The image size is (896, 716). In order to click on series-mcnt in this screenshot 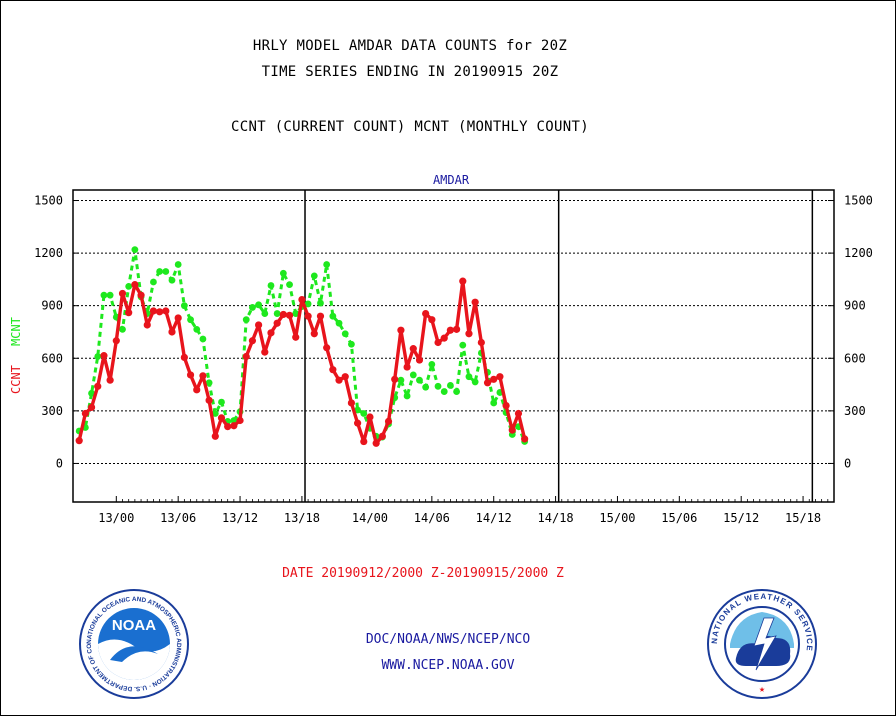, I will do `click(302, 345)`.